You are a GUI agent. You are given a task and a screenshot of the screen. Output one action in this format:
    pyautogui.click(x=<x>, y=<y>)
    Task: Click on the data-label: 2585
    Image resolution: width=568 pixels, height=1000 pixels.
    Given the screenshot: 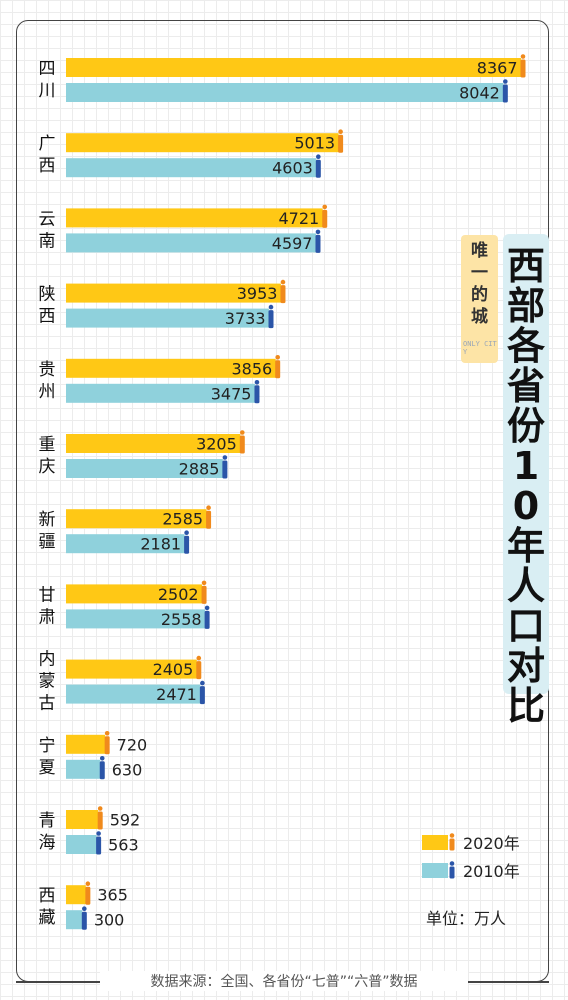 What is the action you would take?
    pyautogui.click(x=182, y=519)
    